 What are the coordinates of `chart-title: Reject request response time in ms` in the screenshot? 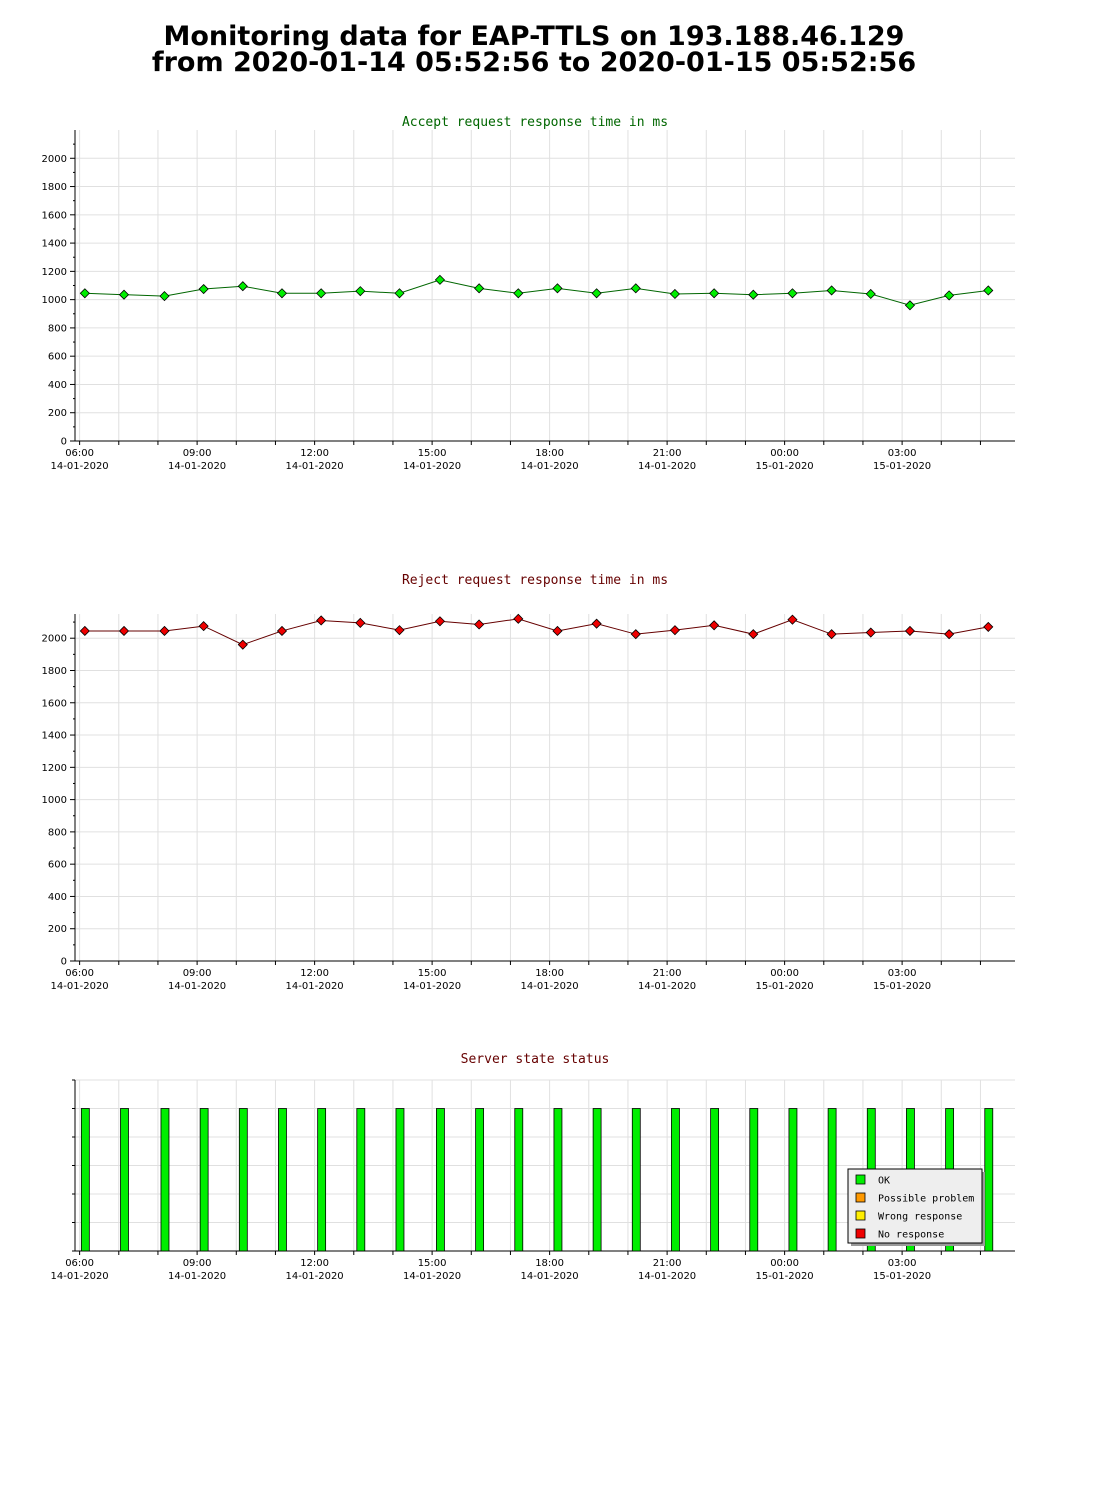 It's located at (535, 580).